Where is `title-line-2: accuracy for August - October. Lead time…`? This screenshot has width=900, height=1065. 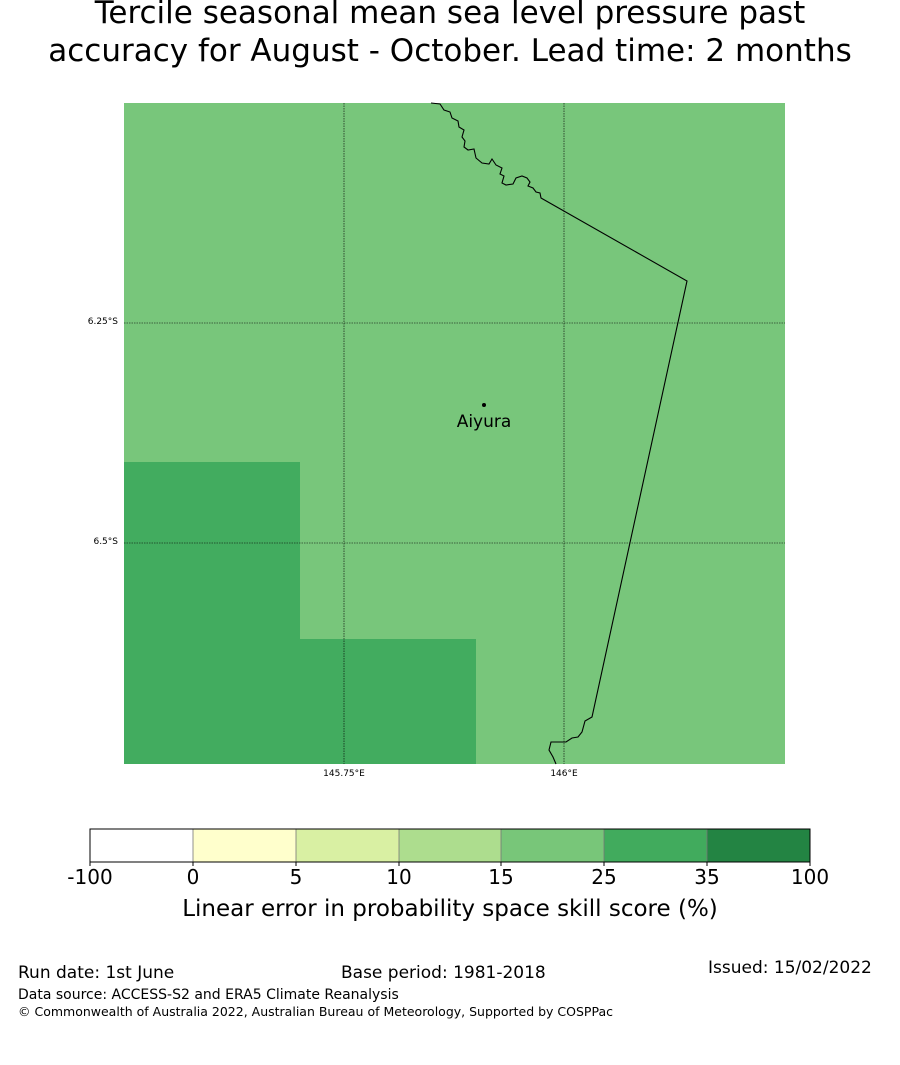 title-line-2: accuracy for August - October. Lead time… is located at coordinates (450, 51).